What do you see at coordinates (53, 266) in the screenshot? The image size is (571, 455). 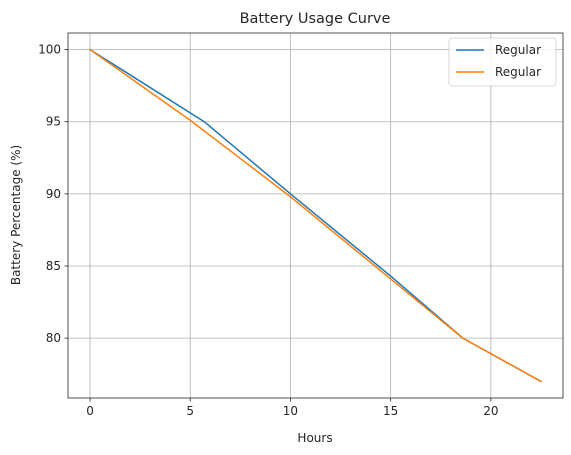 I see `y-tick-label: 85` at bounding box center [53, 266].